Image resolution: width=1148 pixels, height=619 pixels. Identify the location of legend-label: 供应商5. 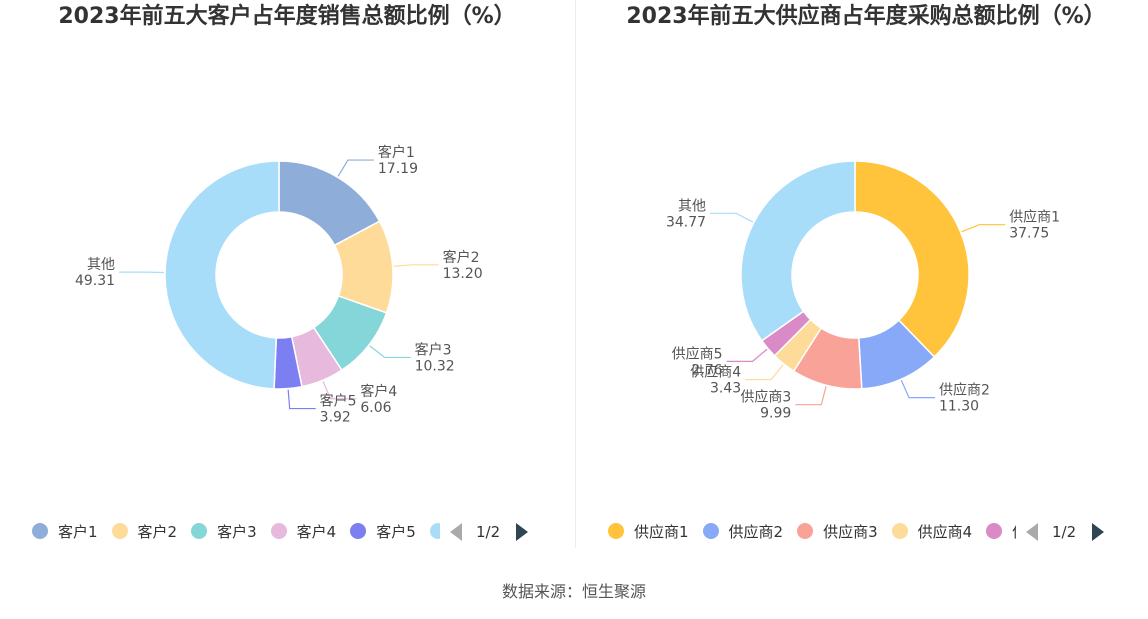
(1014, 532).